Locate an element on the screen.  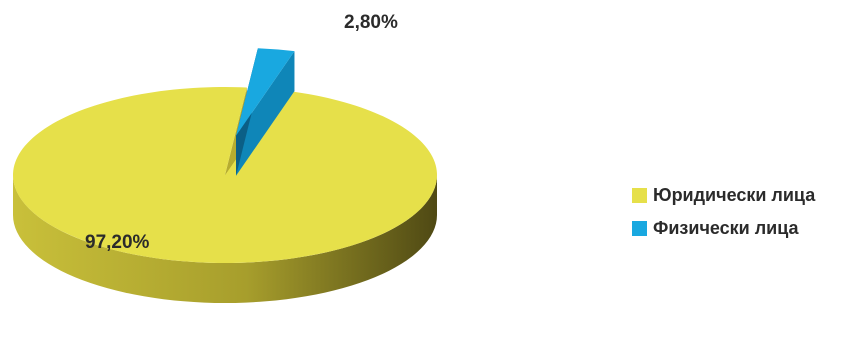
legend-swatch-legal-entities is located at coordinates (639, 195).